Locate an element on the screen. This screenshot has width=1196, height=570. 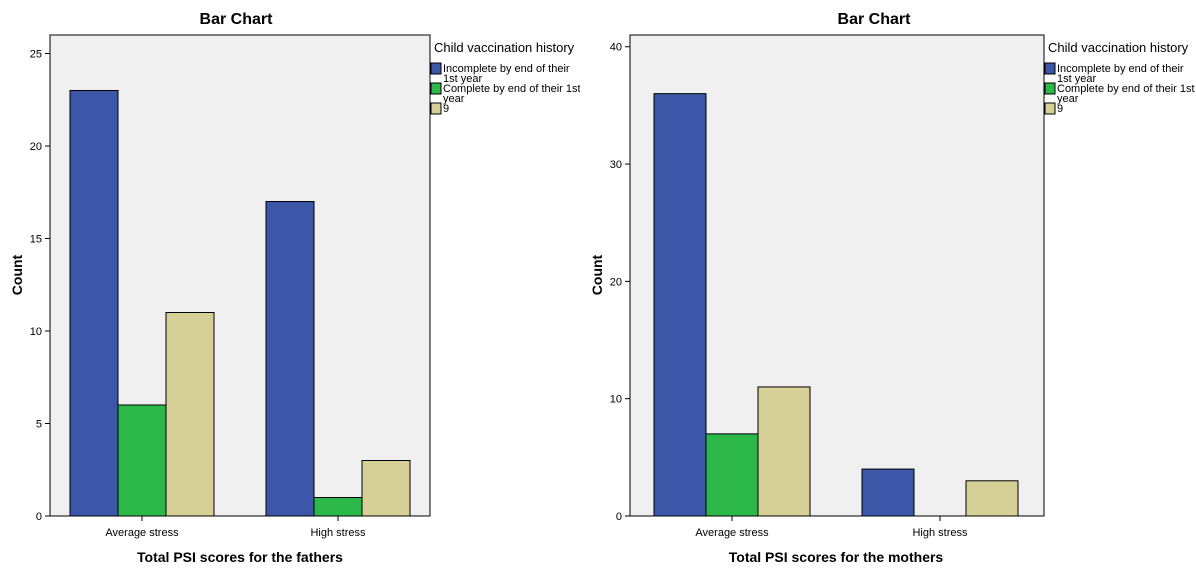
y-tick-label: 40 is located at coordinates (616, 48).